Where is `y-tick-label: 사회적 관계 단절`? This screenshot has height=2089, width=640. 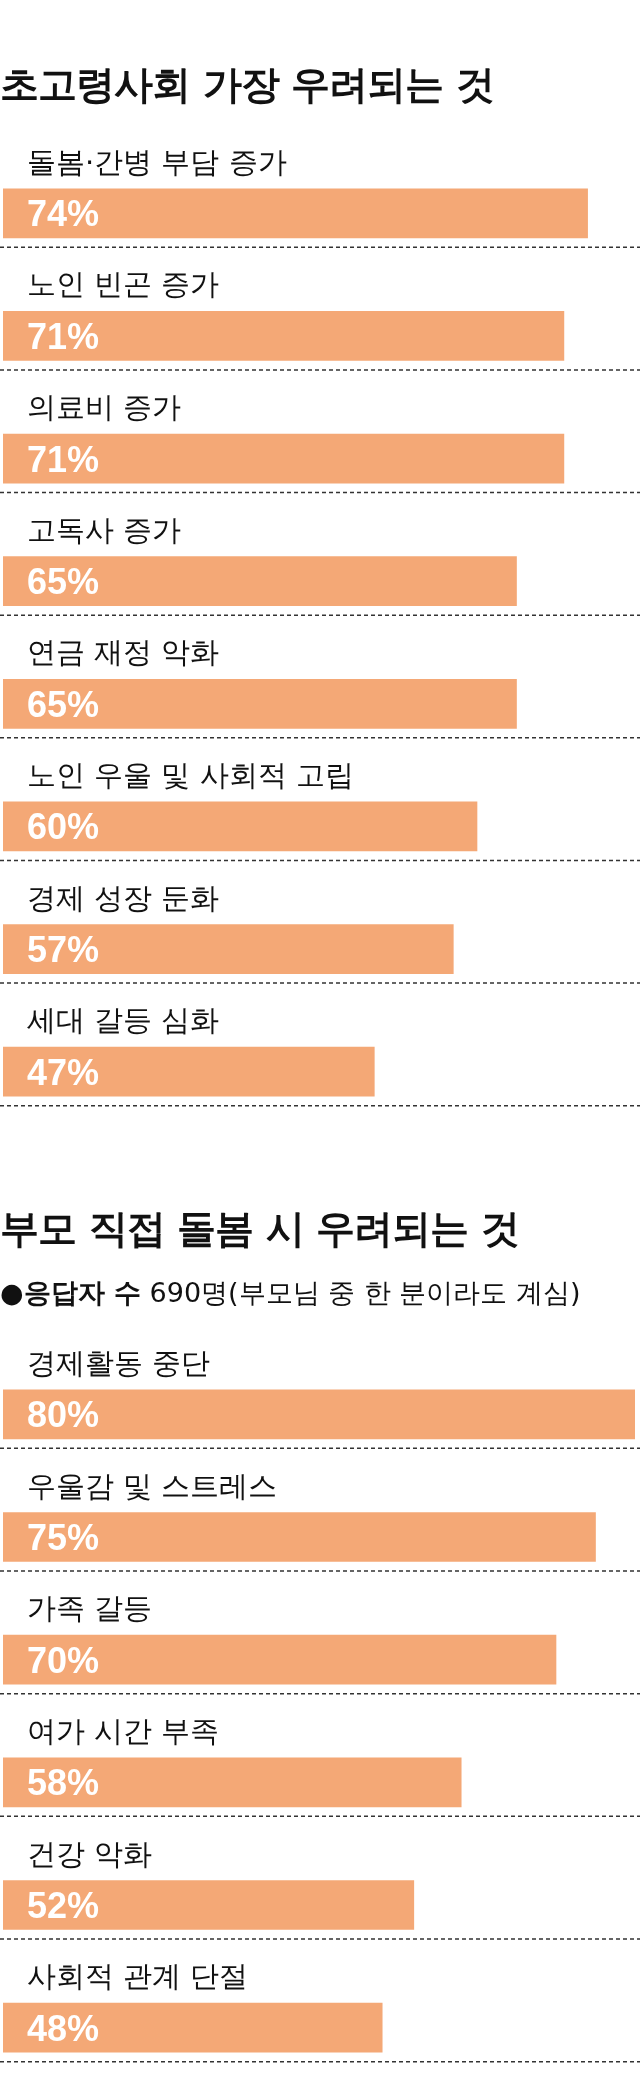
y-tick-label: 사회적 관계 단절 is located at coordinates (138, 1975).